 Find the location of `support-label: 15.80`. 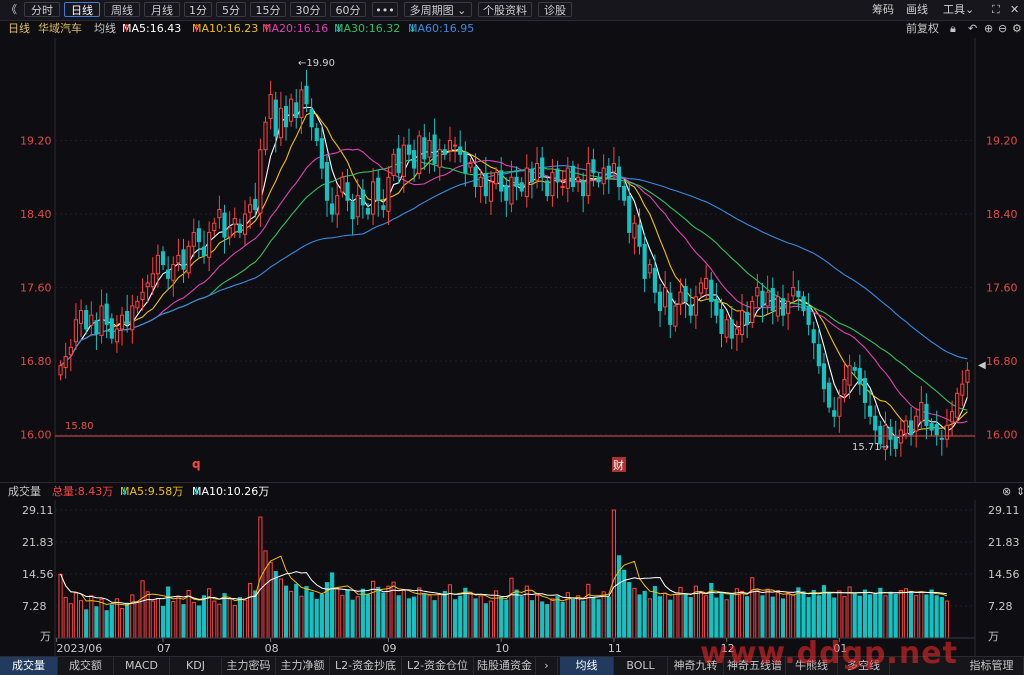

support-label: 15.80 is located at coordinates (79, 426).